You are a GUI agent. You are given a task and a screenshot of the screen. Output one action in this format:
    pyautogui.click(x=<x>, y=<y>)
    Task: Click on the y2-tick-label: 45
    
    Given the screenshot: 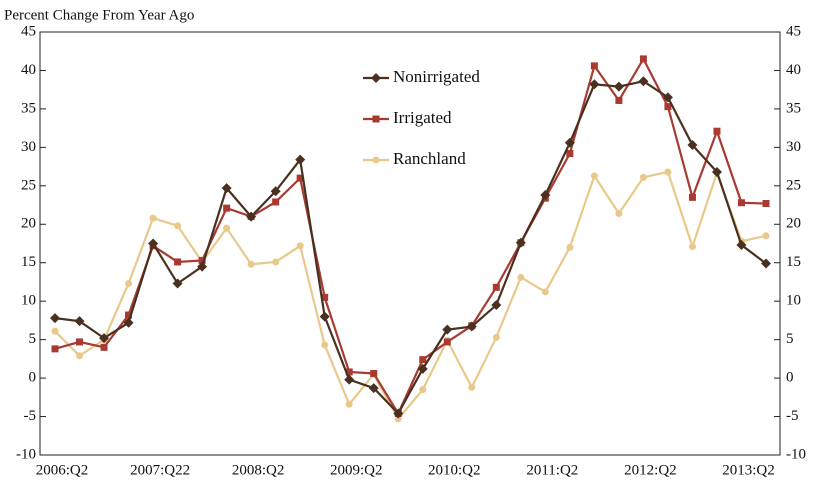 What is the action you would take?
    pyautogui.click(x=793, y=31)
    